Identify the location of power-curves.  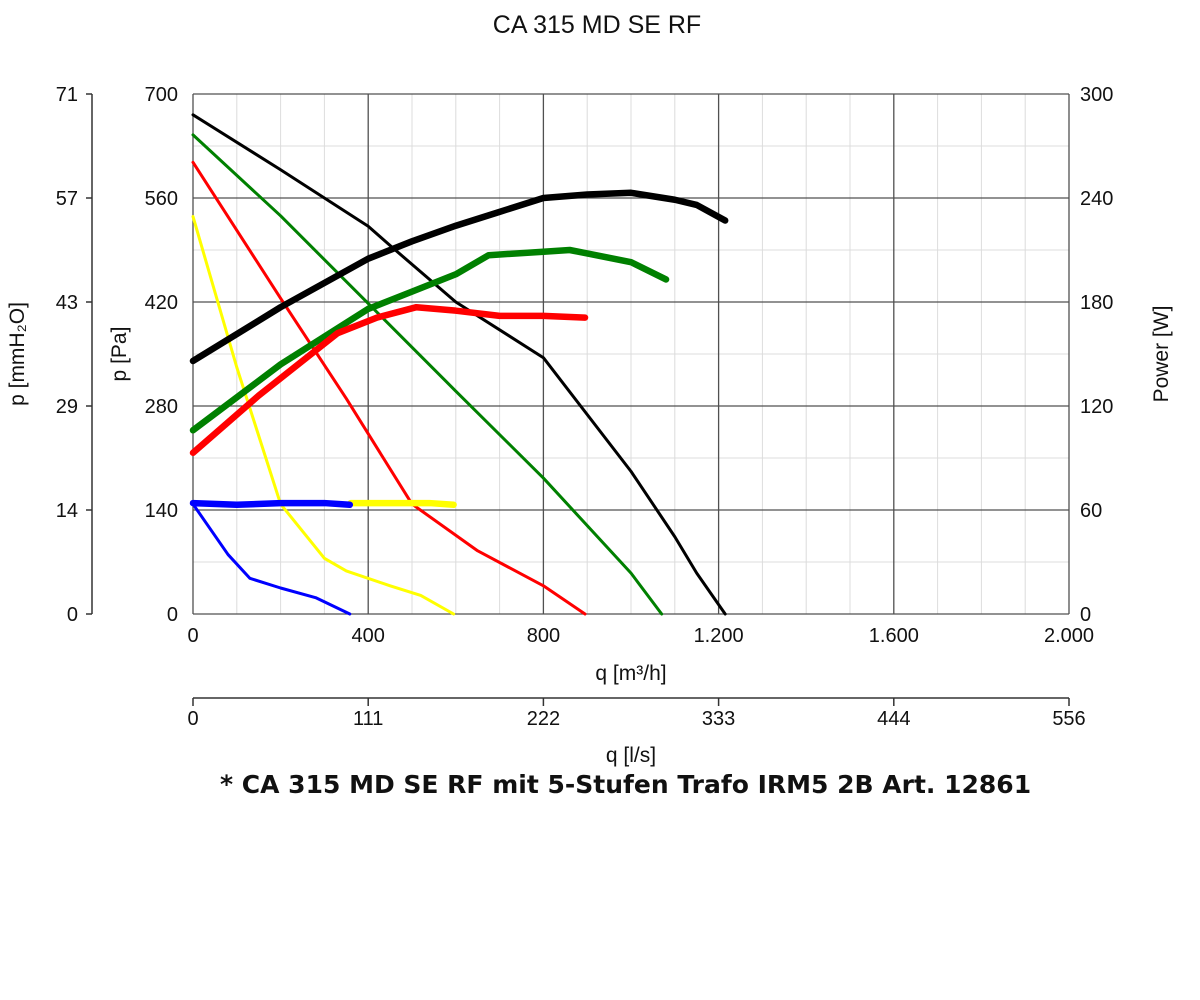
(459, 349).